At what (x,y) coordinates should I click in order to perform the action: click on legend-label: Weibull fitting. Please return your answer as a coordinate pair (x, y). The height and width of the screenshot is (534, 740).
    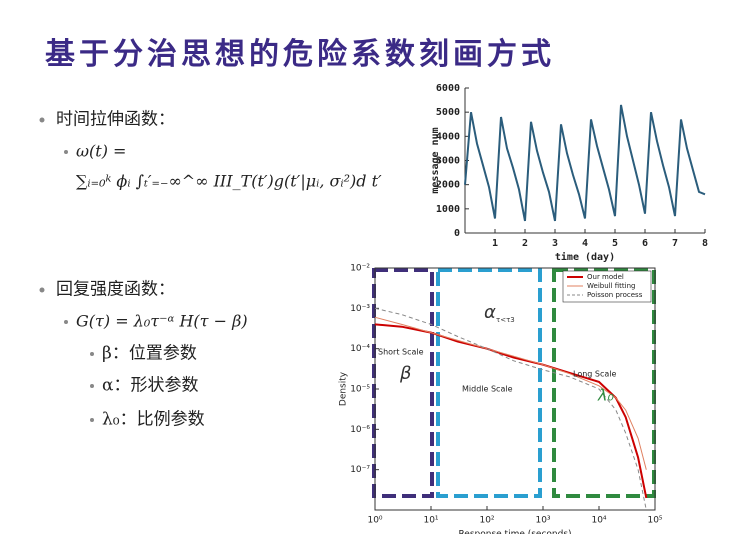
    Looking at the image, I should click on (611, 286).